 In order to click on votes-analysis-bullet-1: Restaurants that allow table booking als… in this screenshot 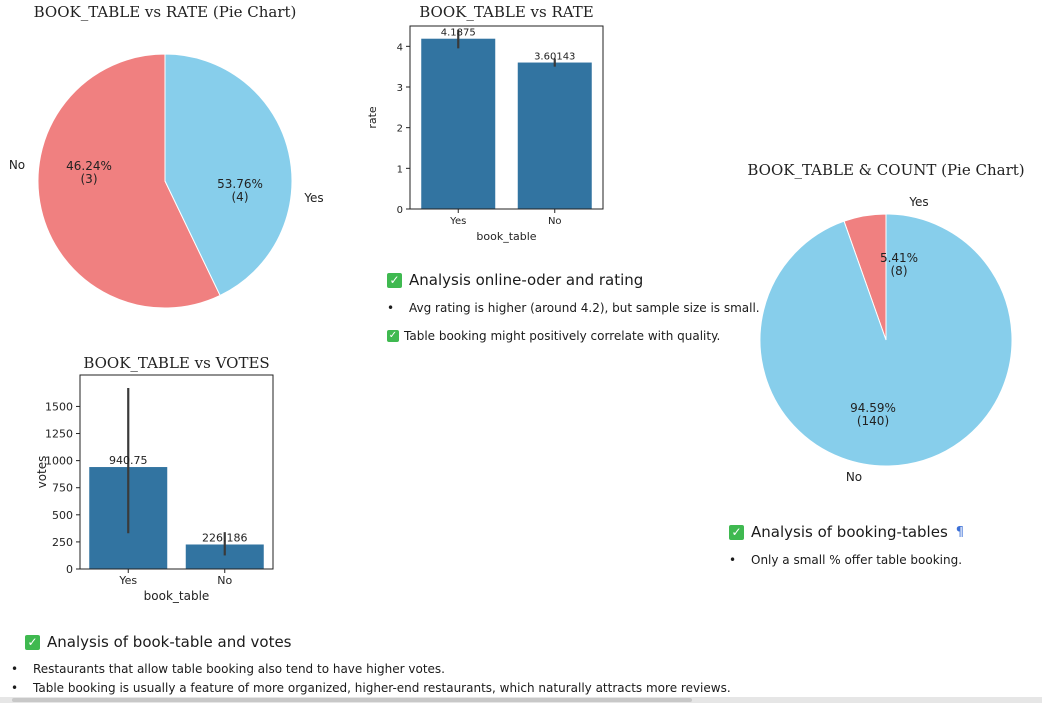, I will do `click(239, 669)`.